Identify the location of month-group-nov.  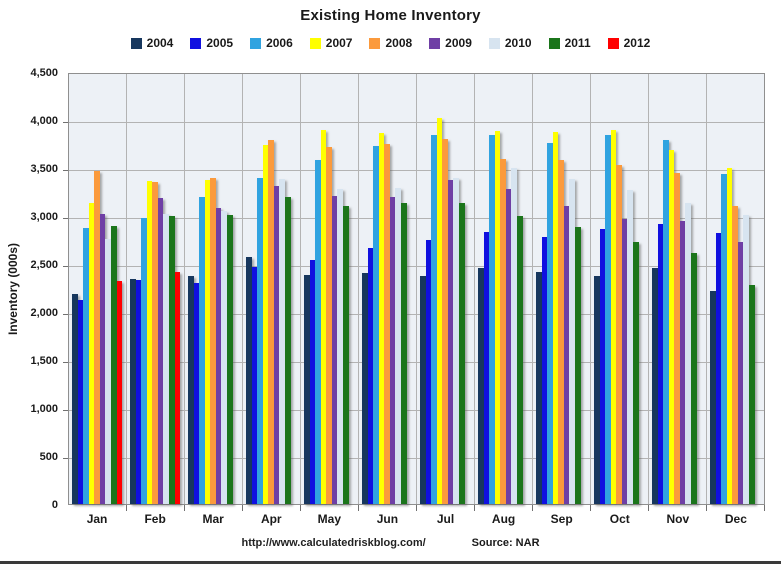
(678, 292).